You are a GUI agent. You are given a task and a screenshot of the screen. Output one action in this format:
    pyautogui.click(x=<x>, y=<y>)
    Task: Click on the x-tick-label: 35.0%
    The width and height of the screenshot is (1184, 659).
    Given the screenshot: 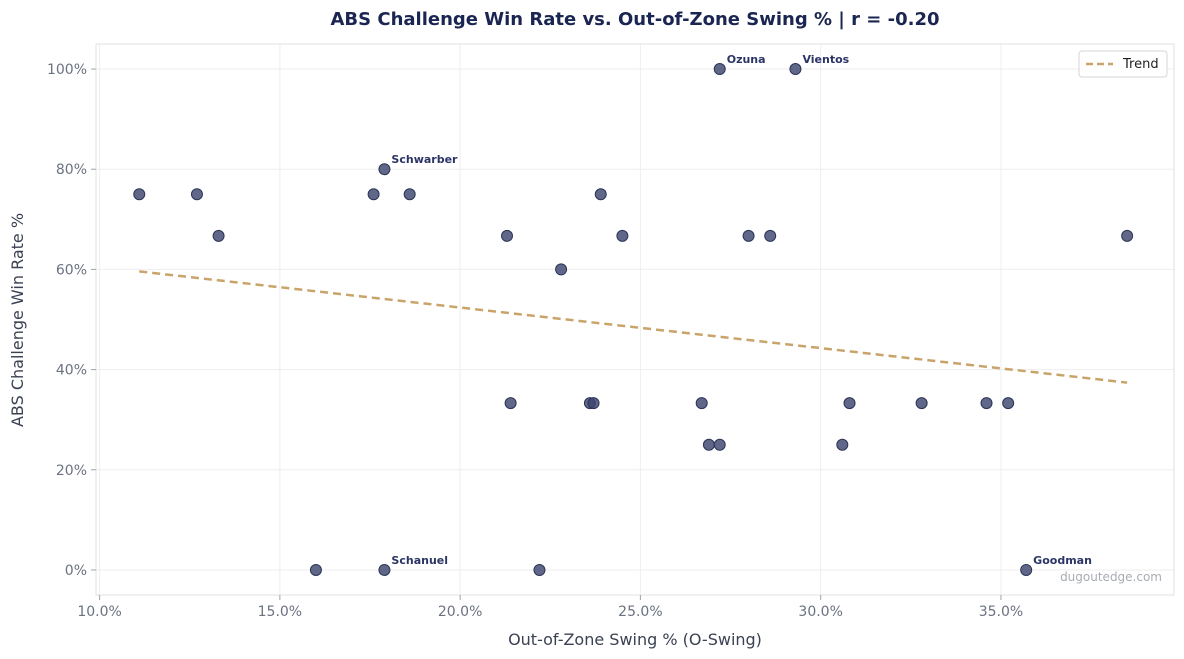 What is the action you would take?
    pyautogui.click(x=1001, y=612)
    